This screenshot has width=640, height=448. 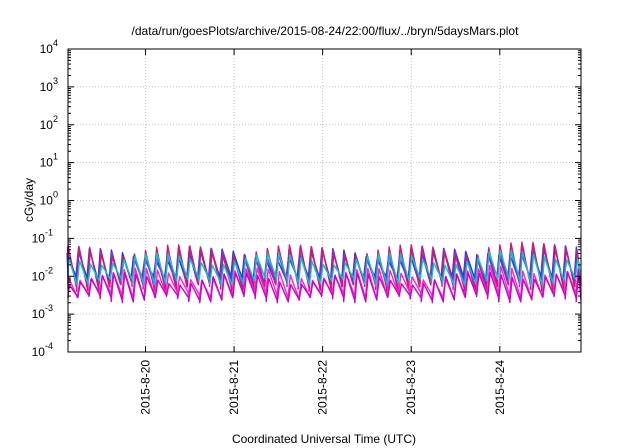 I want to click on y-tick-label: 10⁻¹, so click(x=42, y=236).